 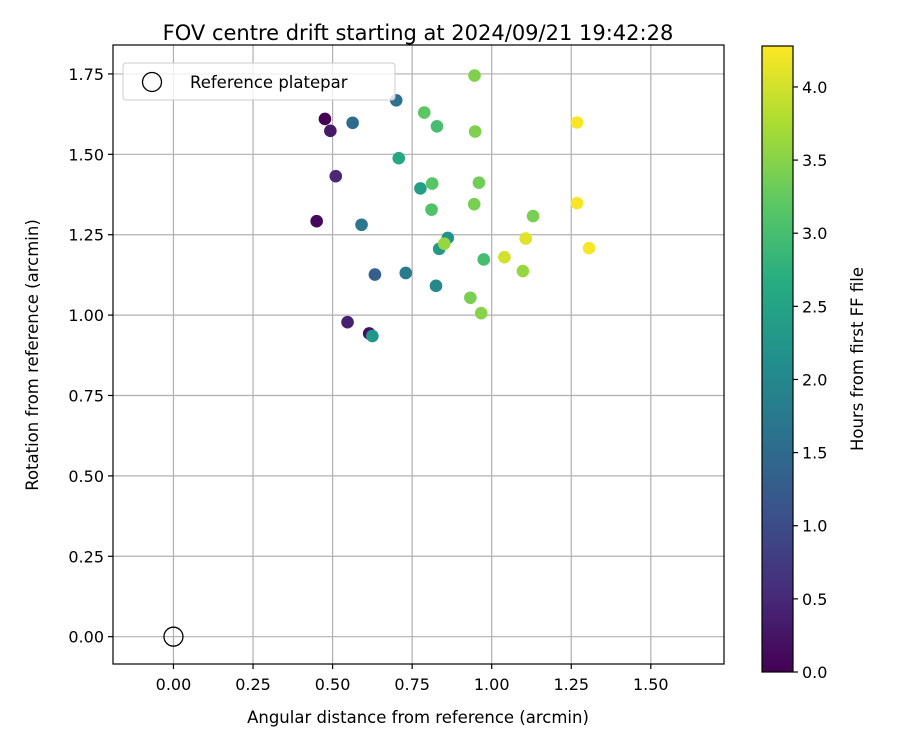 I want to click on colorbar-tick-label: 4.0, so click(x=814, y=87).